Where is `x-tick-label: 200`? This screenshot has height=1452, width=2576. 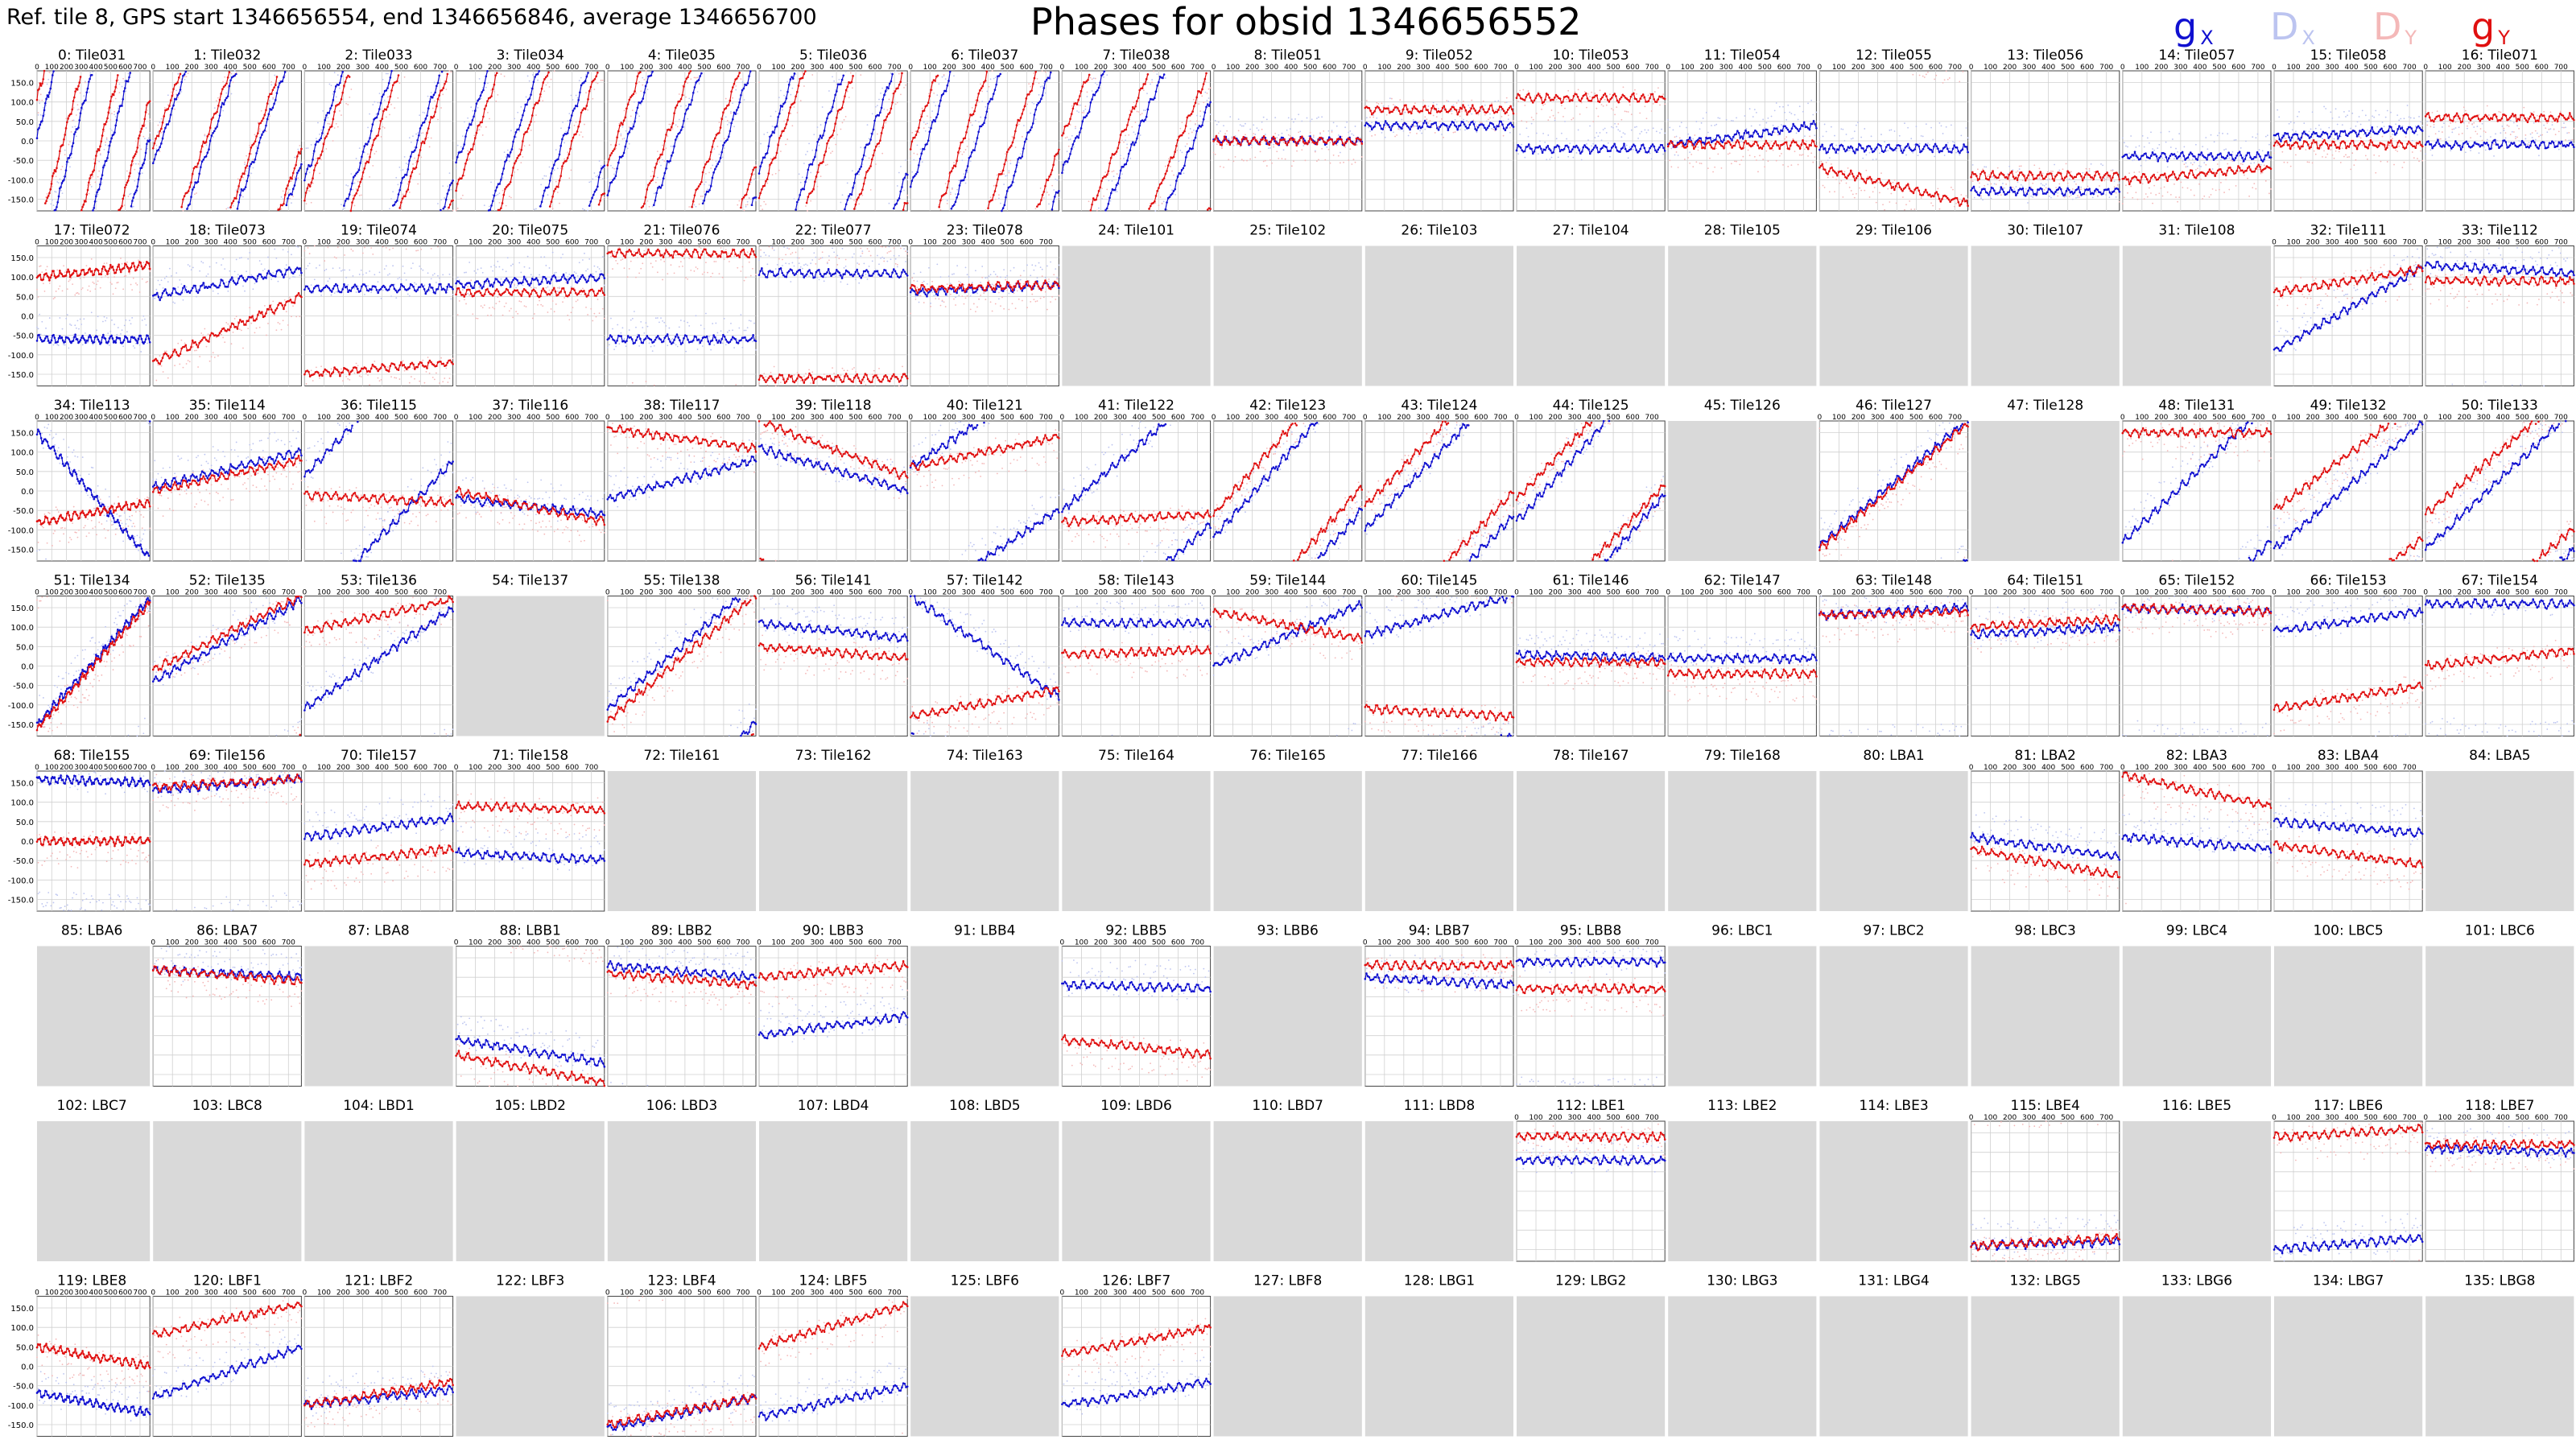
x-tick-label: 200 is located at coordinates (66, 68).